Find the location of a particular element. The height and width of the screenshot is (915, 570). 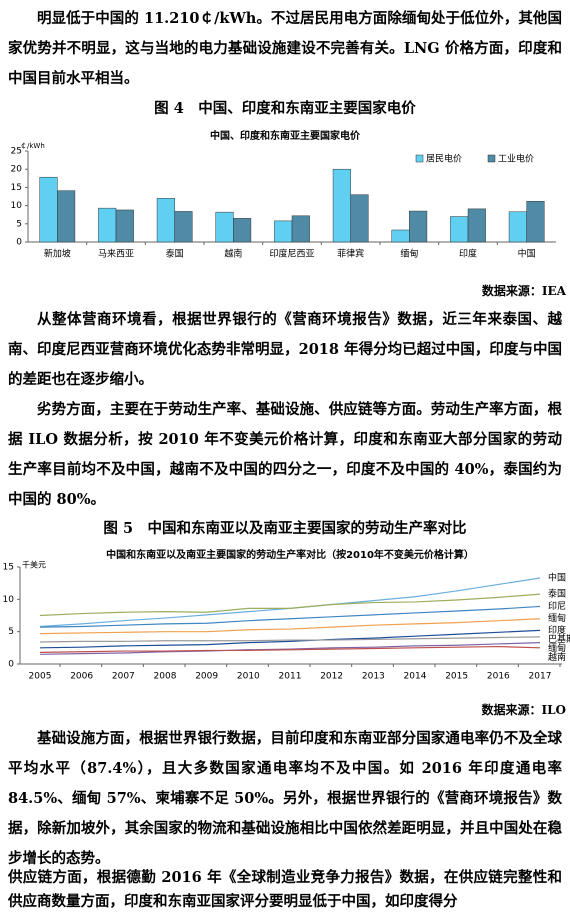

figure-caption: 图 4 中国、印度和东南亚主要国家电价 is located at coordinates (285, 108).